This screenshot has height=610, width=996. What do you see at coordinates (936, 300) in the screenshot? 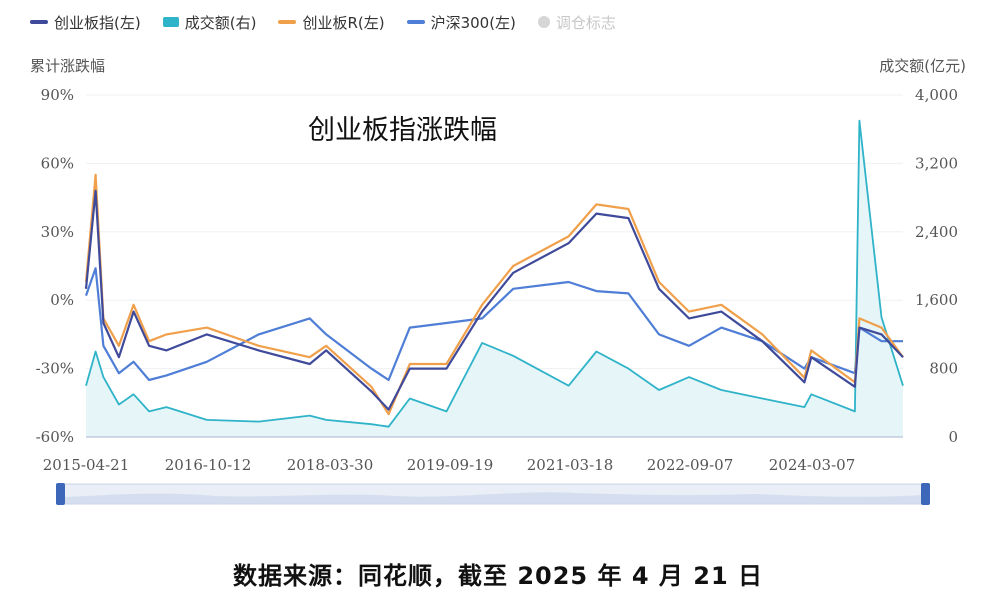
I see `right-tick-label: 1,600` at bounding box center [936, 300].